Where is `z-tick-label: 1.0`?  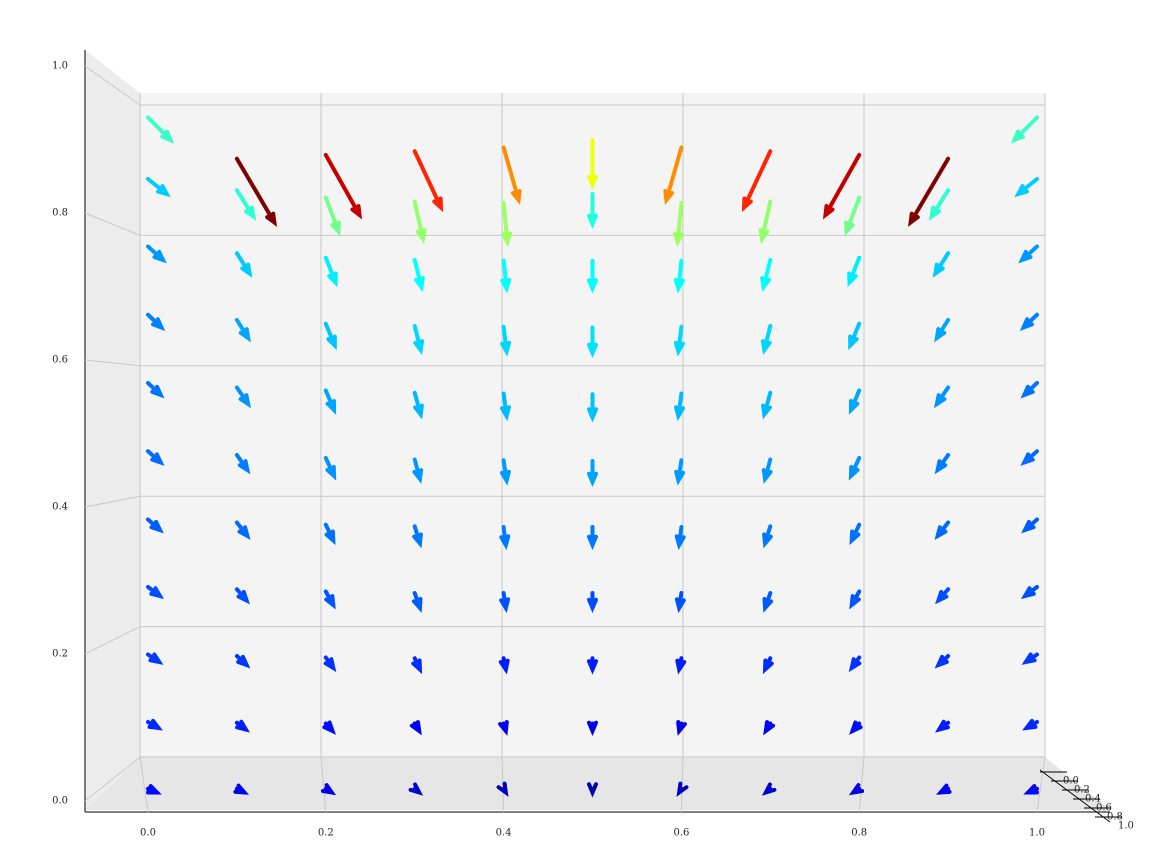 z-tick-label: 1.0 is located at coordinates (60, 66).